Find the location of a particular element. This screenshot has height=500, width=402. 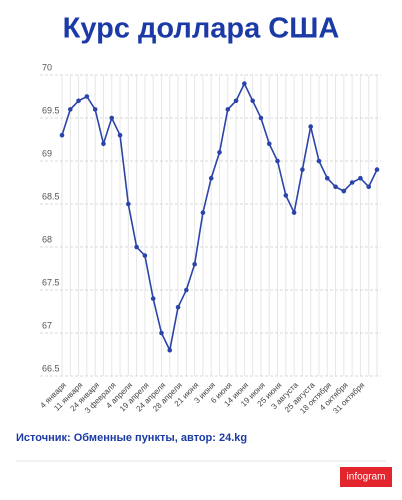

source-note: Источник: Обменные пункты, автор: 24.kg is located at coordinates (131, 438).